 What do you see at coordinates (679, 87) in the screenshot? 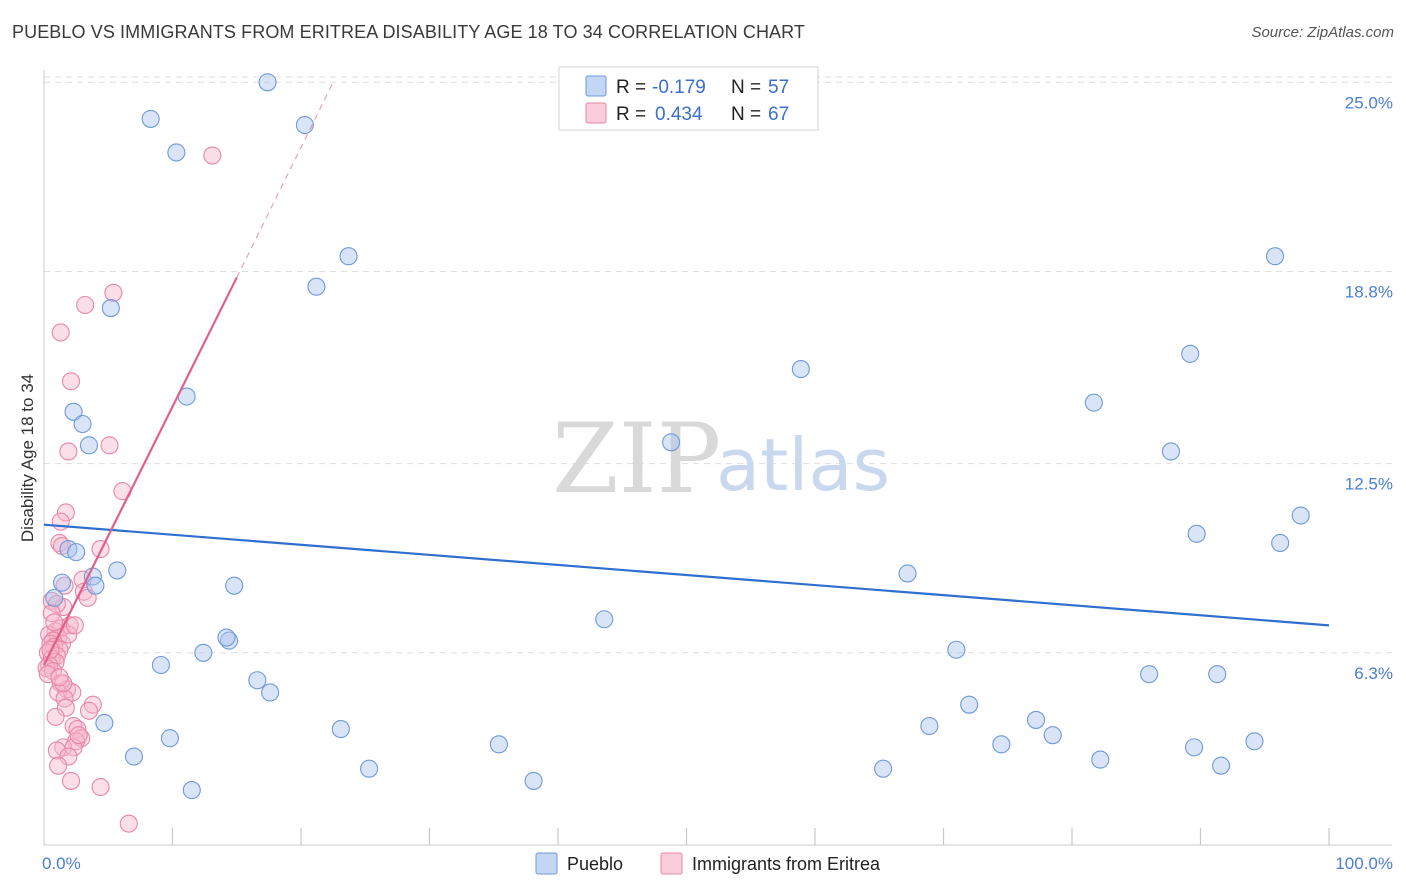
I see `legend-r-value-1: -0.179` at bounding box center [679, 87].